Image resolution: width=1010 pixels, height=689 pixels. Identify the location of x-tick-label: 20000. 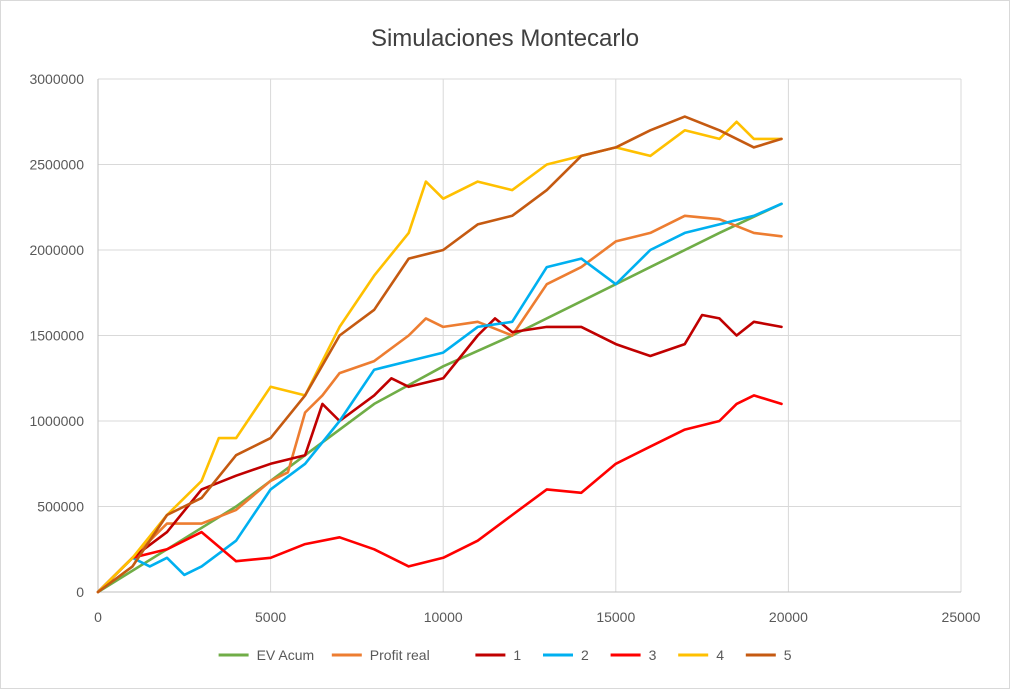
(788, 617).